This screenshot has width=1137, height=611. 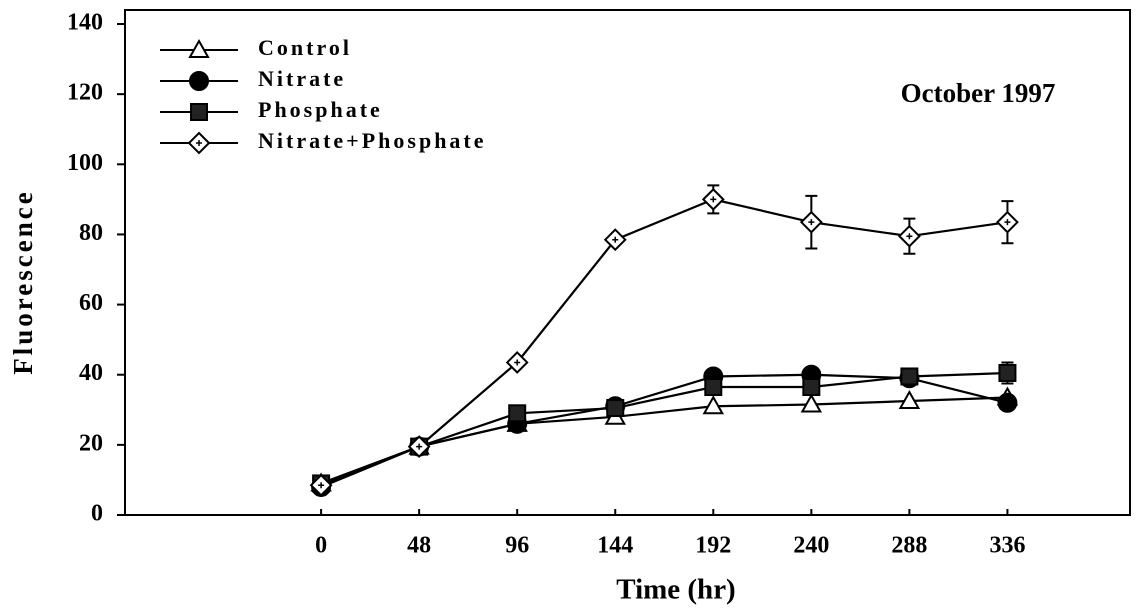 What do you see at coordinates (321, 546) in the screenshot?
I see `x-tick-label: 0` at bounding box center [321, 546].